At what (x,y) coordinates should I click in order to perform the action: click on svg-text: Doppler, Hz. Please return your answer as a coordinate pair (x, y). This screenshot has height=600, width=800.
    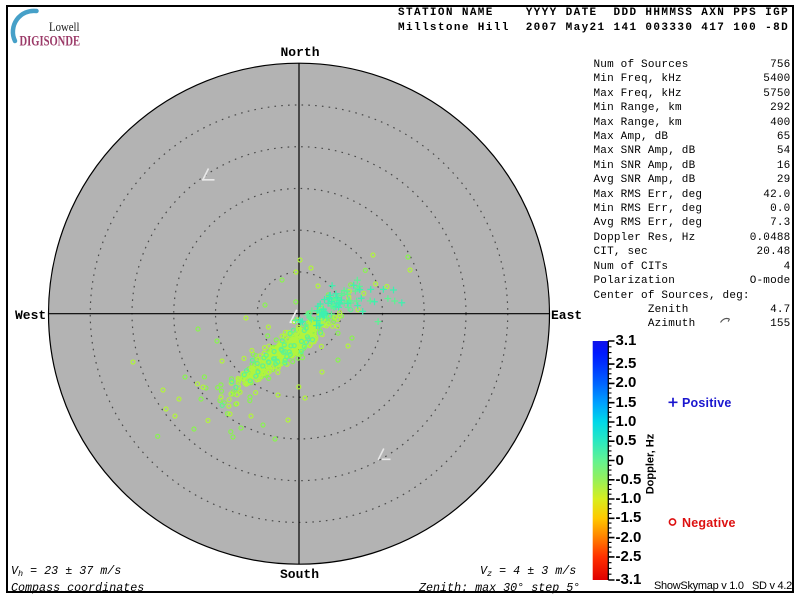
    Looking at the image, I should click on (651, 463).